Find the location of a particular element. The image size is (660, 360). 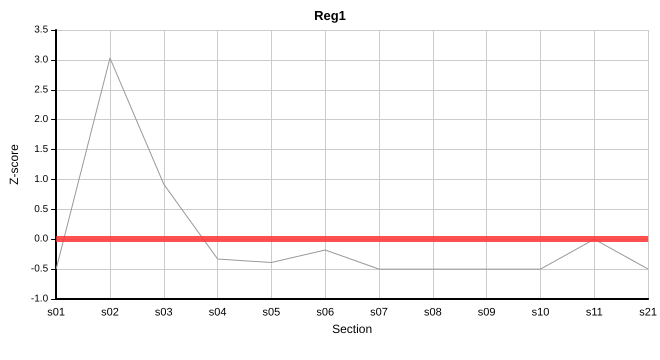

x-tick-label: s05 is located at coordinates (271, 312).